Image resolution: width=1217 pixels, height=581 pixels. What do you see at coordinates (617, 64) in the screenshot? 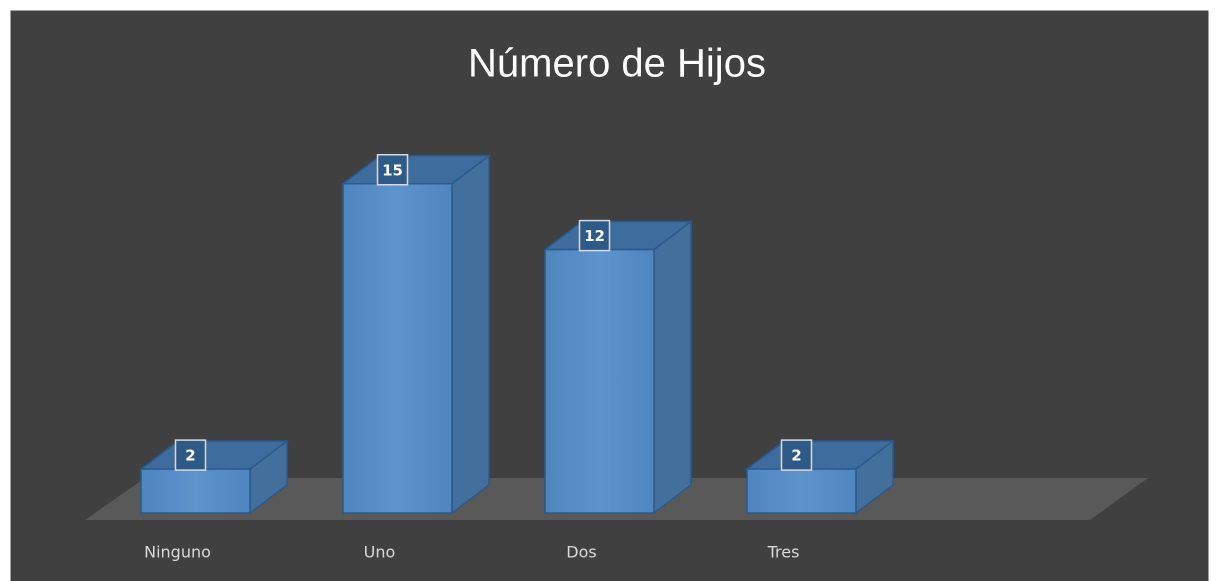
I see `chart-title: Número de Hijos` at bounding box center [617, 64].